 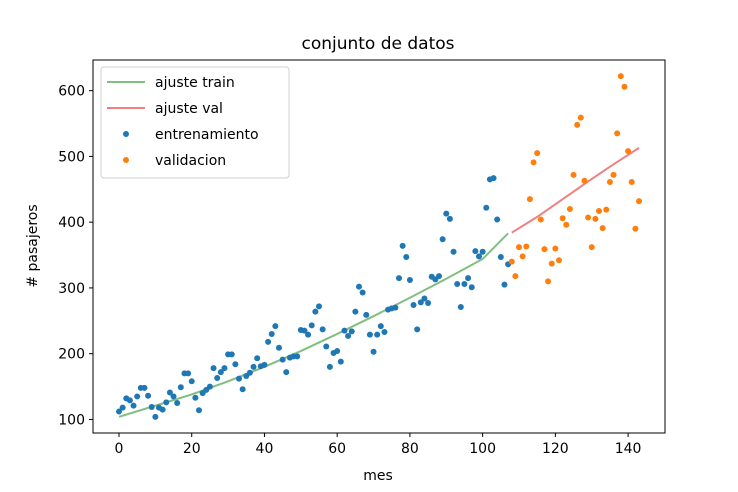 I want to click on y-tick-label: 400, so click(x=71, y=223).